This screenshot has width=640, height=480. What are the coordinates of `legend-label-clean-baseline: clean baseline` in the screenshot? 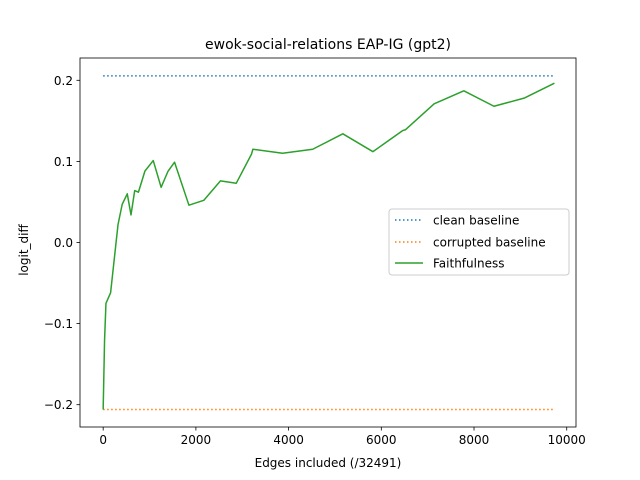 It's located at (476, 221).